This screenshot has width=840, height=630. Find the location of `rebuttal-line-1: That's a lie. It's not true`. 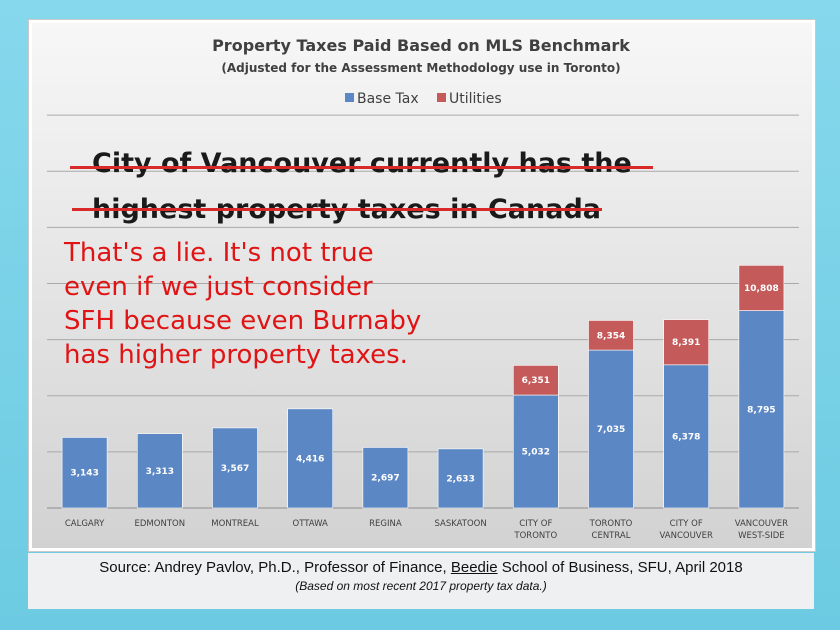

rebuttal-line-1: That's a lie. It's not true is located at coordinates (219, 253).